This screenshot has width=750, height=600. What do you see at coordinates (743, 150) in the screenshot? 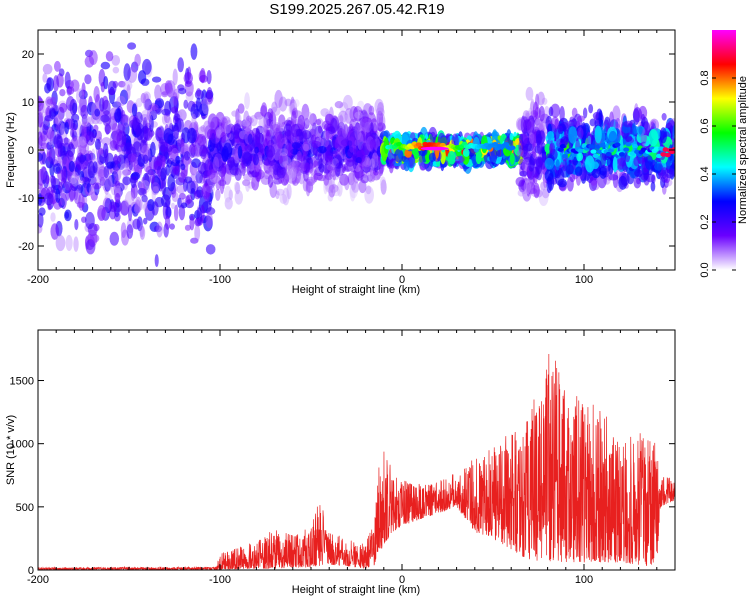
I see `colorbar-label: Normalized spectral amplitude` at bounding box center [743, 150].